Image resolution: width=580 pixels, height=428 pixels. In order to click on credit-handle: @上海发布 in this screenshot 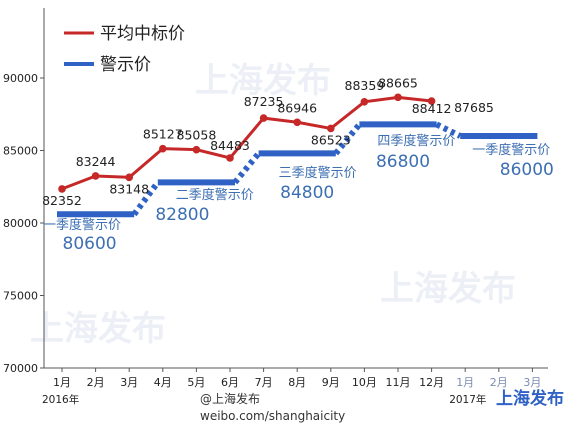, I will do `click(230, 398)`.